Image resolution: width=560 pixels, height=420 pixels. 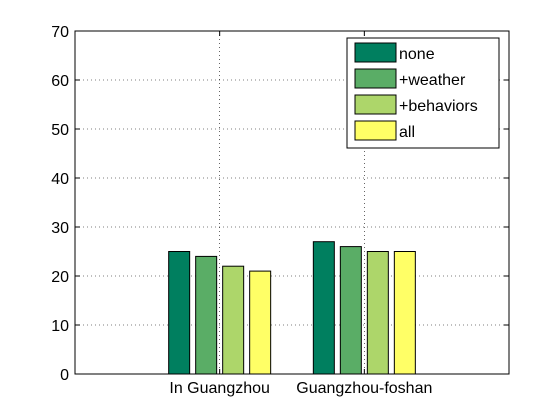 I want to click on y-tick-label: 20, so click(x=60, y=277).